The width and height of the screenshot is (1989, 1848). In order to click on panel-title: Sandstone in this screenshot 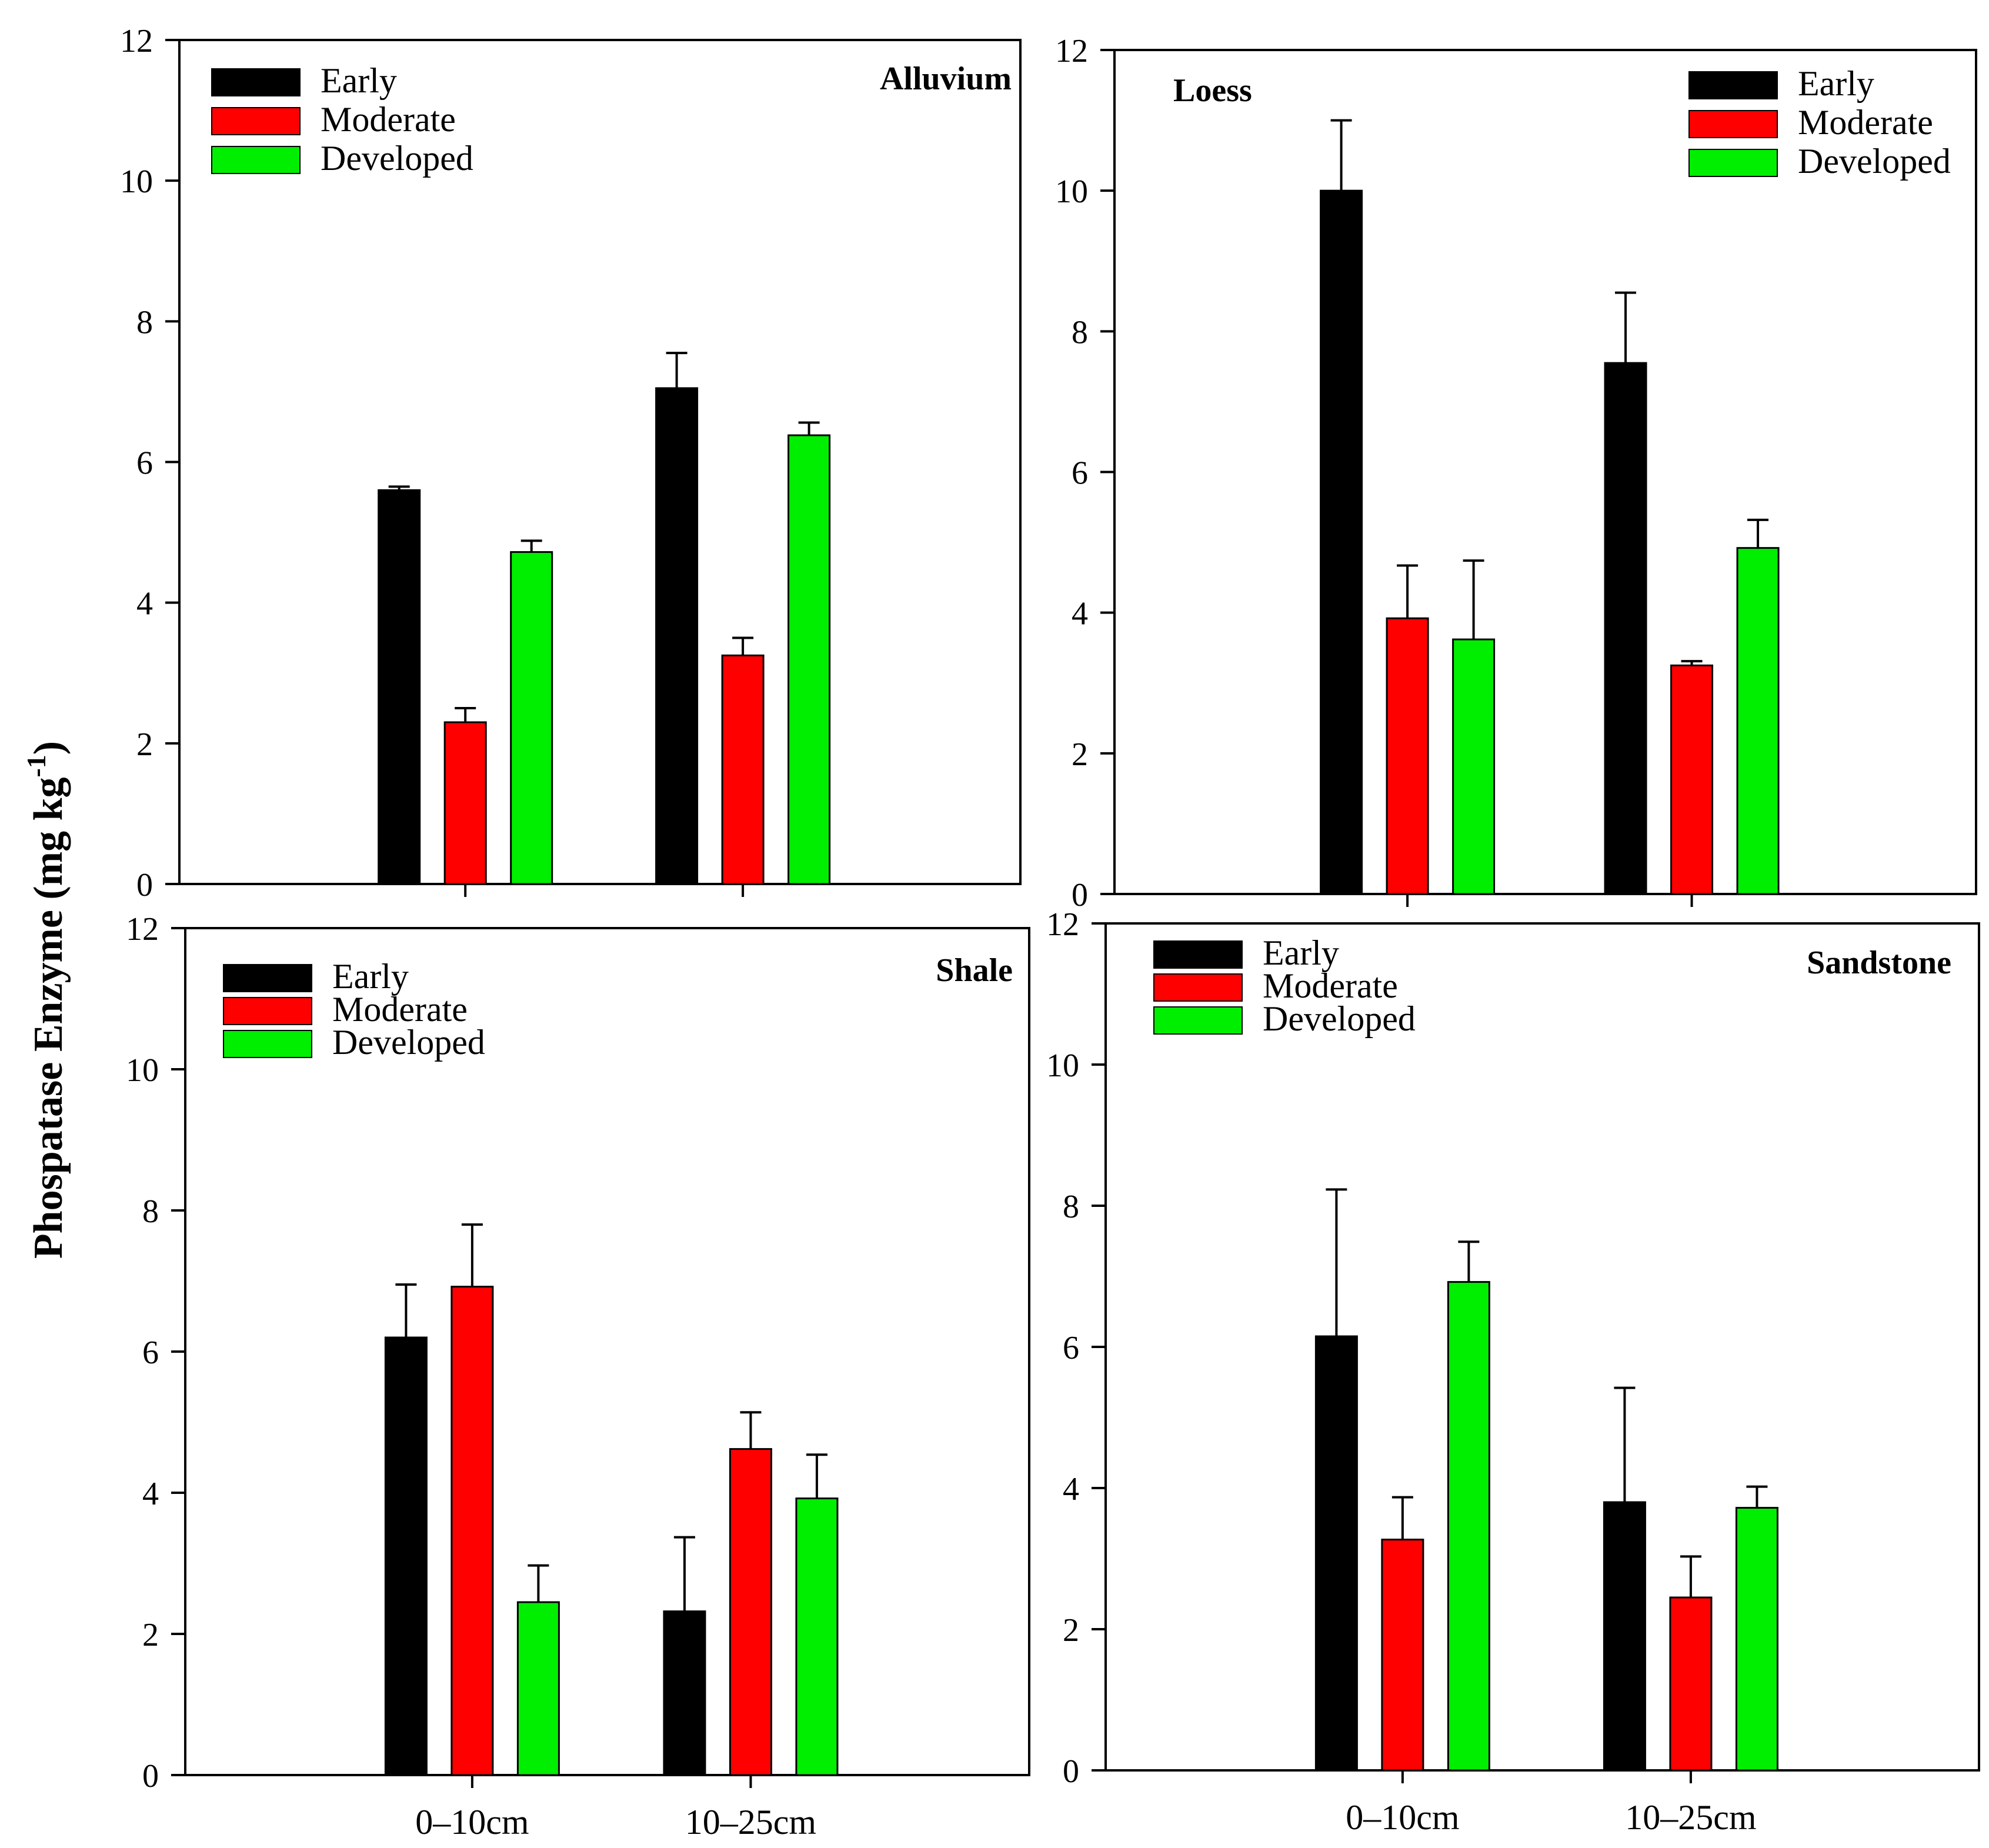, I will do `click(1879, 963)`.